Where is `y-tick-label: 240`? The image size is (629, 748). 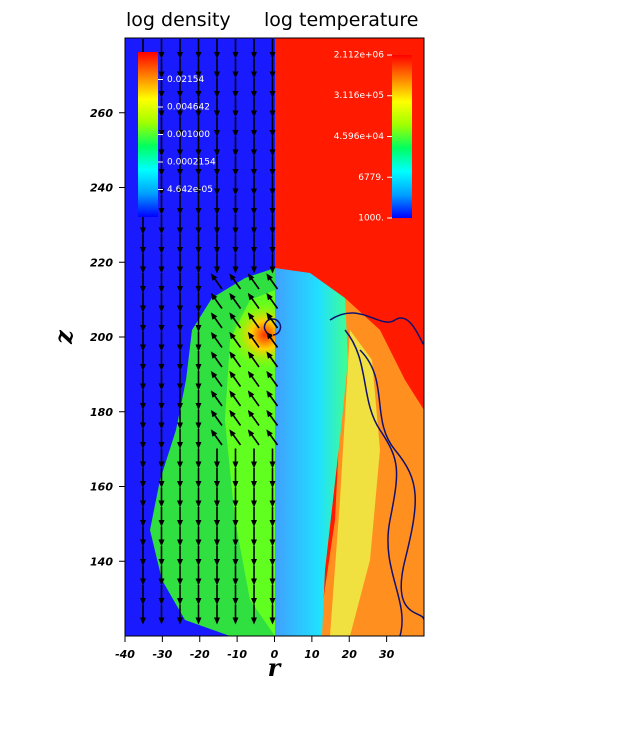
y-tick-label: 240 is located at coordinates (101, 188).